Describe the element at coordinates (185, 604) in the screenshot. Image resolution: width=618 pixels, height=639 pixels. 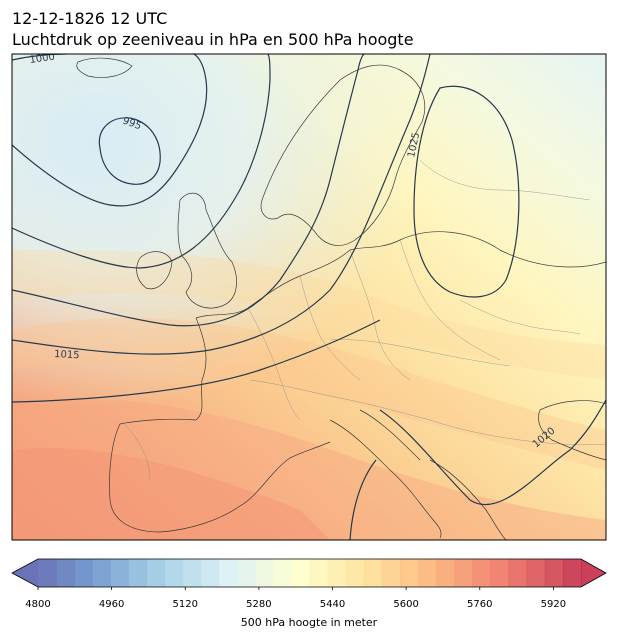
I see `colorbar-tick-label: 5120` at that location.